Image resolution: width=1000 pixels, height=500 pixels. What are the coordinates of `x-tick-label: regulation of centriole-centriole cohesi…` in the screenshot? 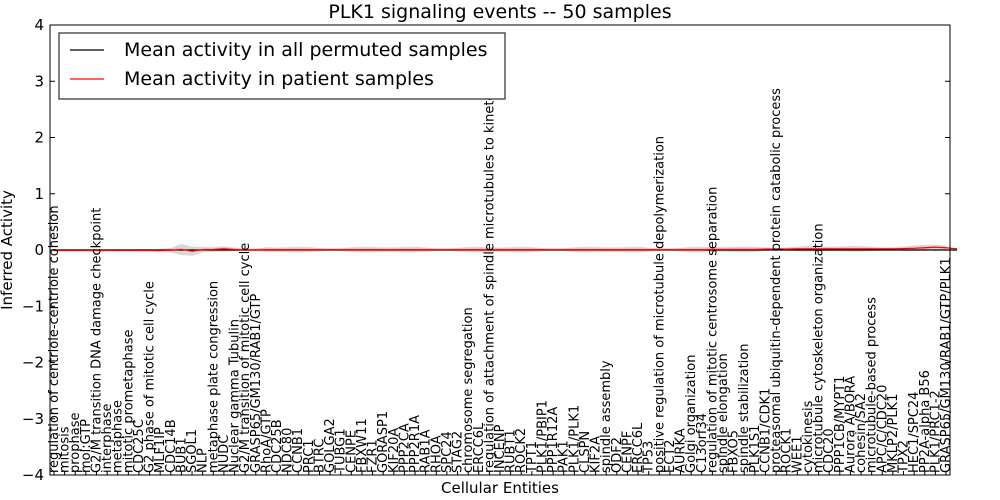 It's located at (54, 339).